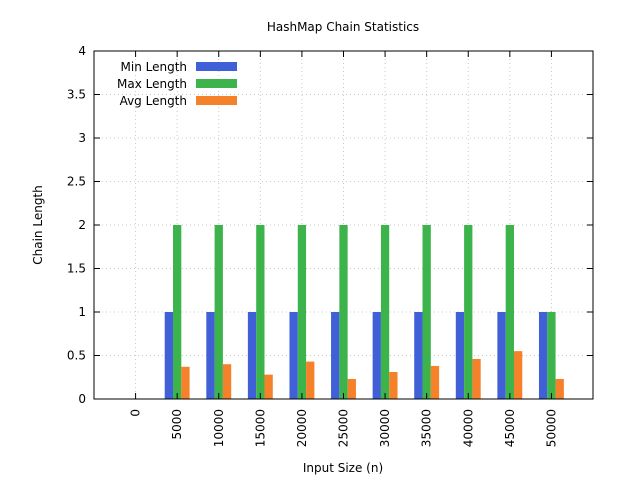 This screenshot has width=640, height=480. I want to click on y-tick-label: 2, so click(82, 225).